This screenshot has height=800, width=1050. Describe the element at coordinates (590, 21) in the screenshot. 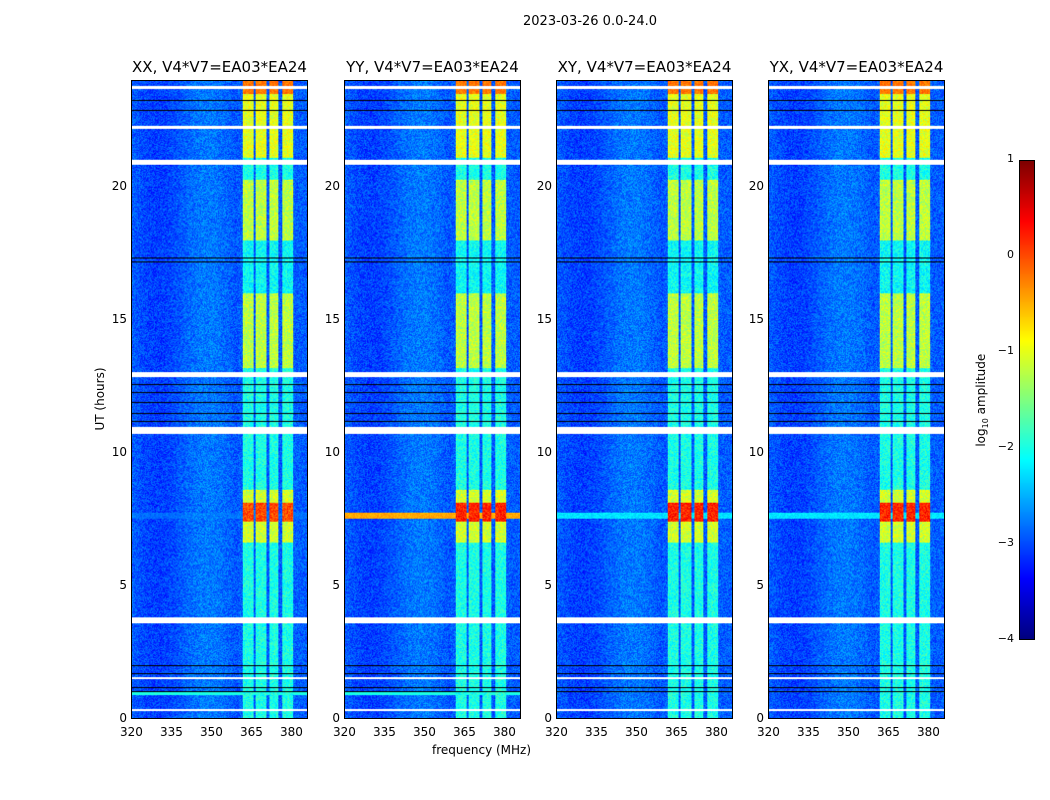

I see `figure-title: 2023-03-26 0.0-24.0` at that location.